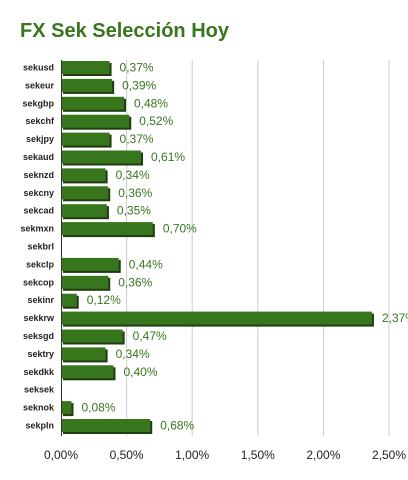 The height and width of the screenshot is (480, 408). Describe the element at coordinates (104, 300) in the screenshot. I see `value-label: 0,12%` at that location.